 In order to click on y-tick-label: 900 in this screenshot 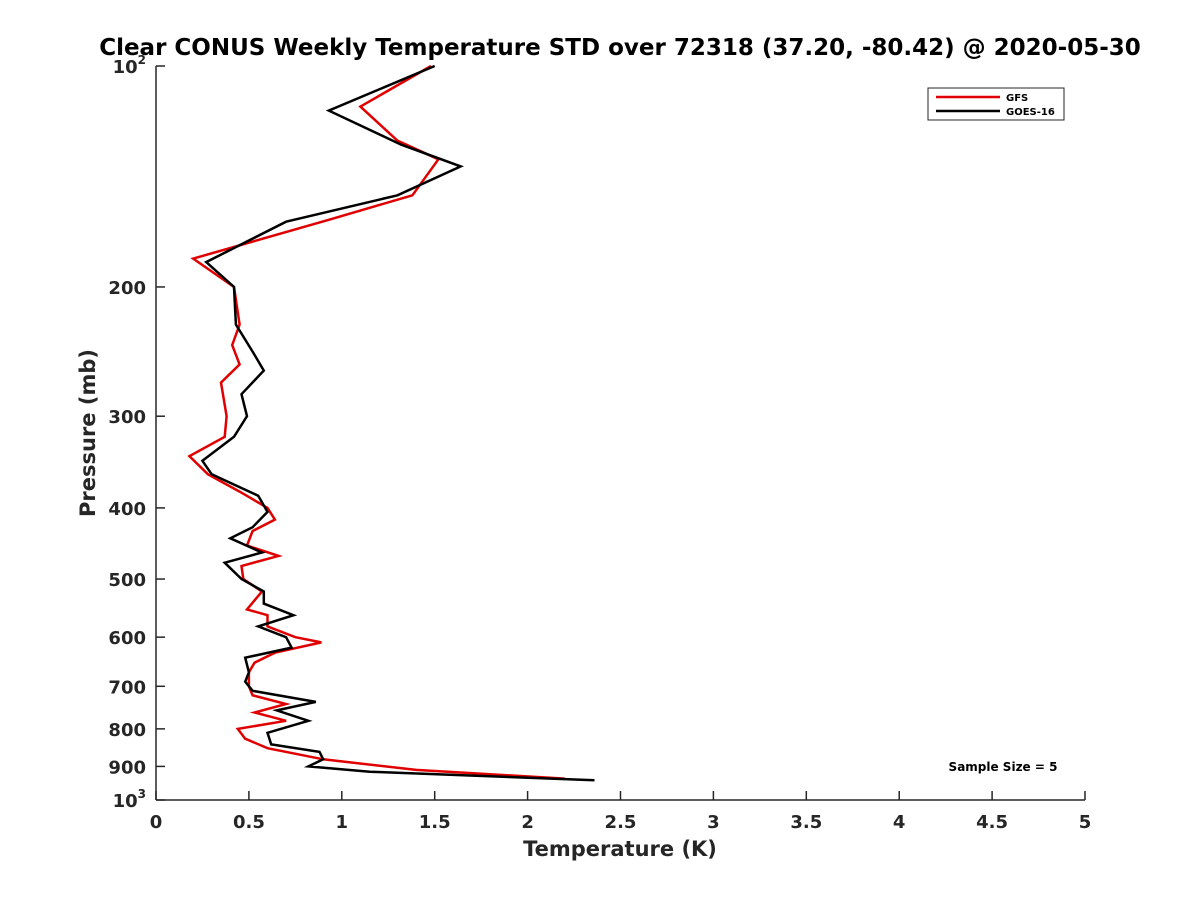, I will do `click(127, 767)`.